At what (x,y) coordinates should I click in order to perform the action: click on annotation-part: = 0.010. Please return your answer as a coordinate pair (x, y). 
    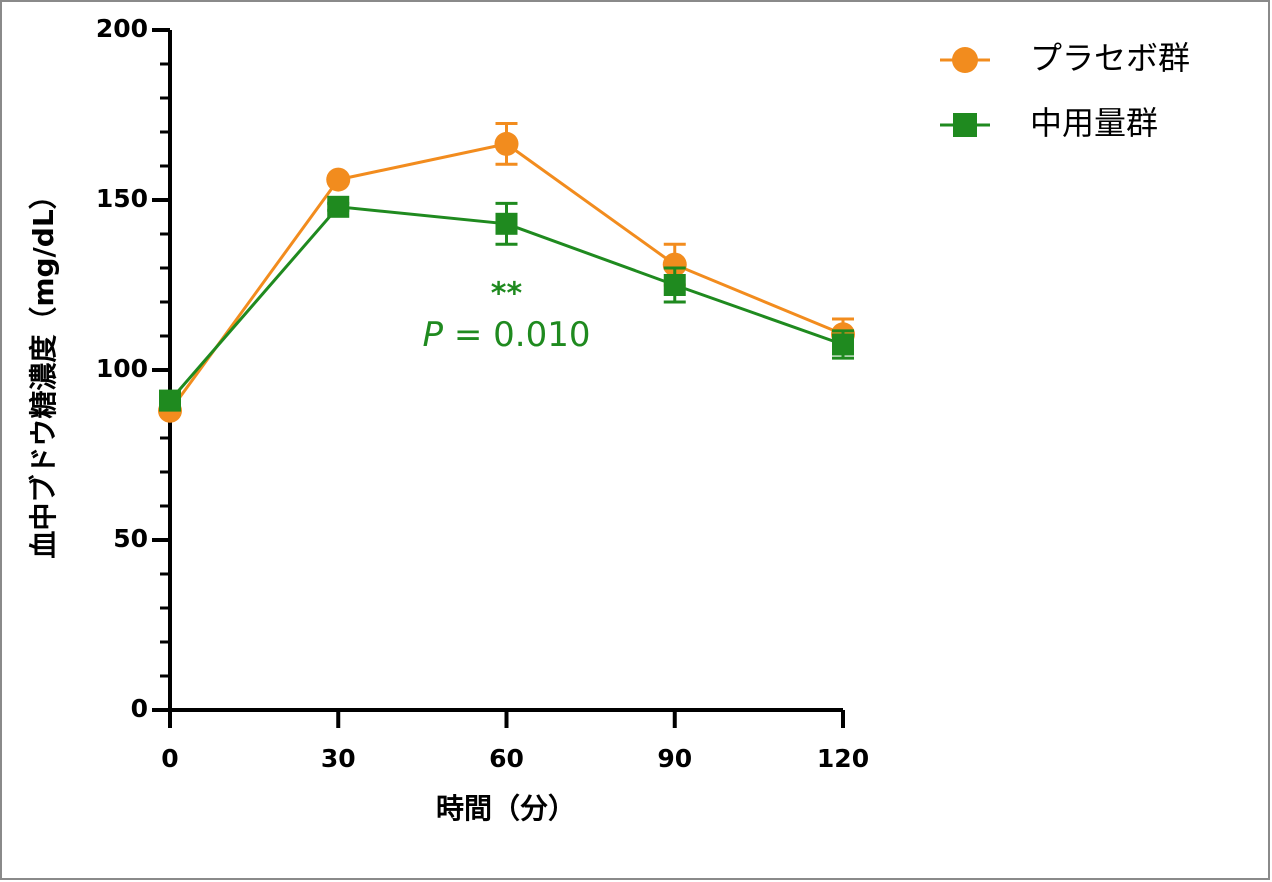
    Looking at the image, I should click on (516, 335).